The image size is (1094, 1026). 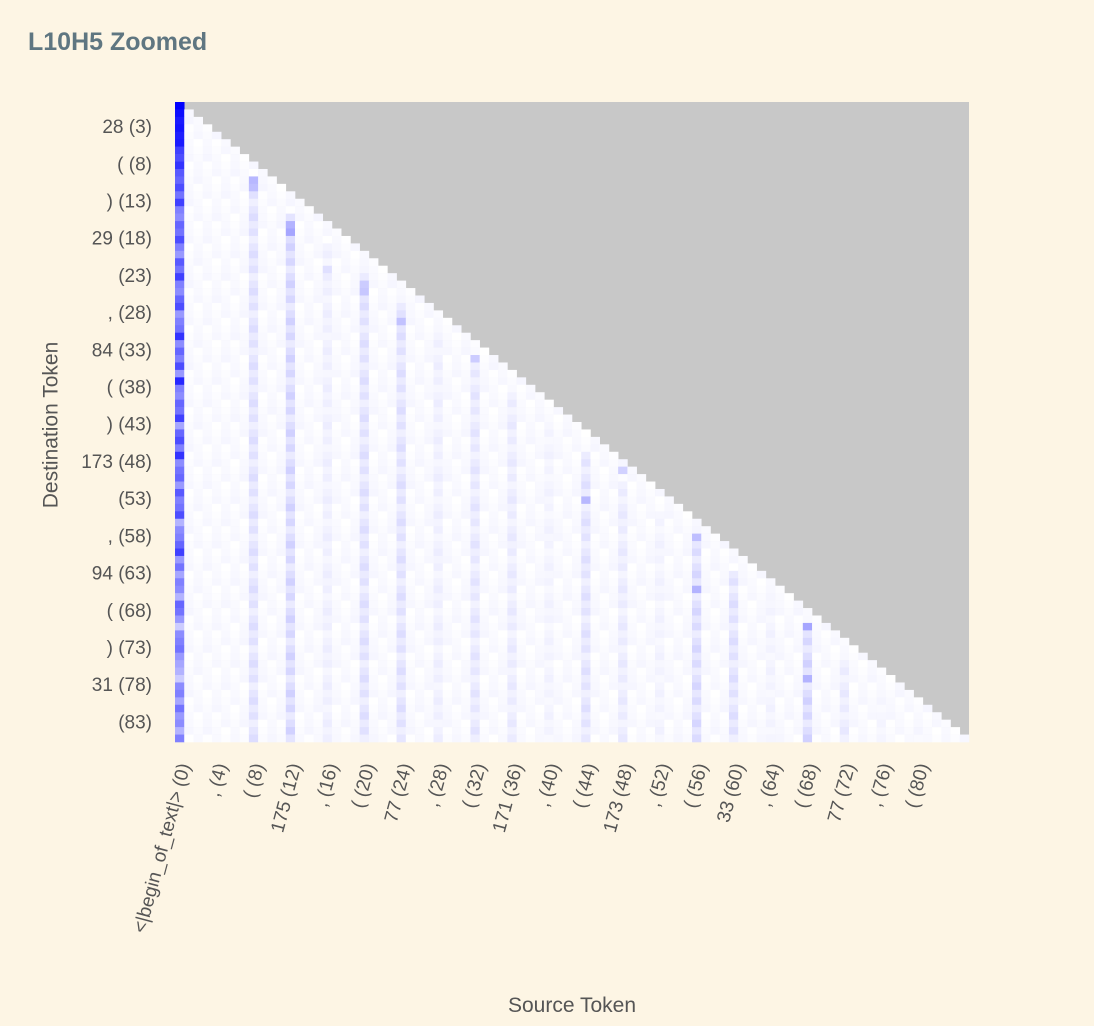 I want to click on x-tick-label: , (4), so click(x=217, y=780).